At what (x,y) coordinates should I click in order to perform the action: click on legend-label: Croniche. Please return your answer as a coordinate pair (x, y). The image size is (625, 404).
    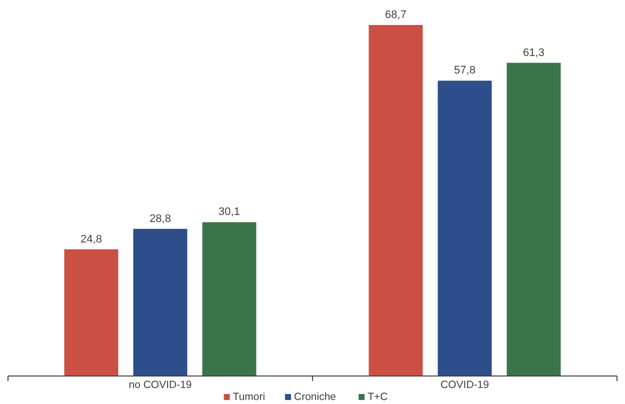
    Looking at the image, I should click on (315, 397).